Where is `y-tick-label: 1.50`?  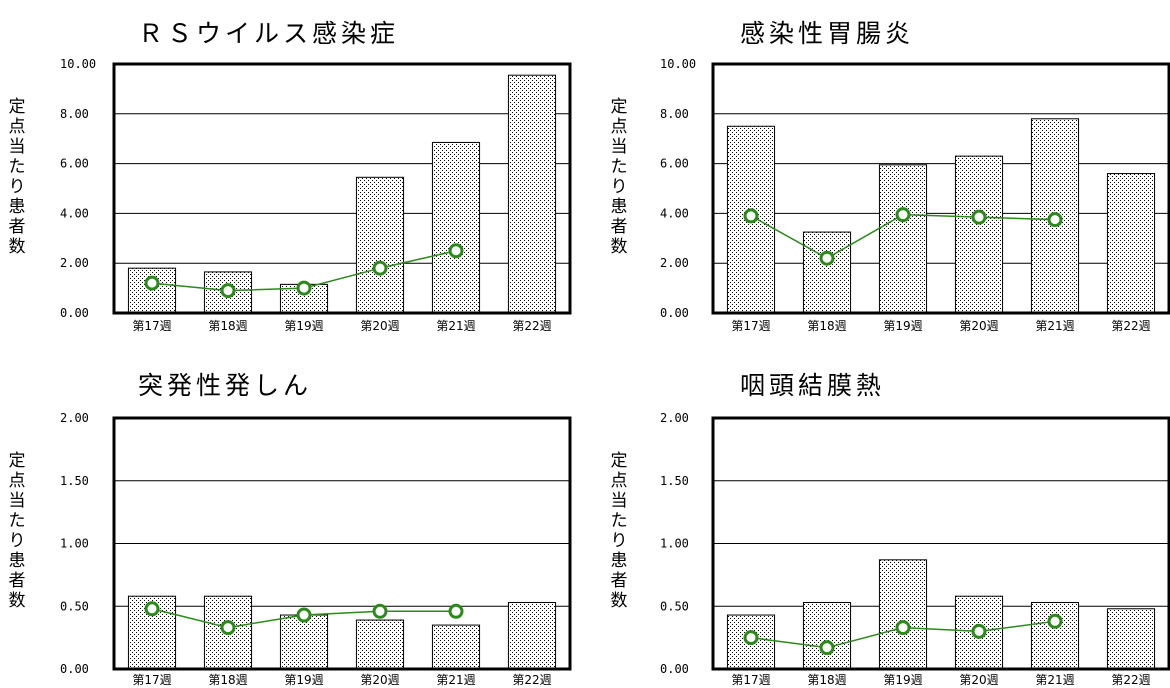 y-tick-label: 1.50 is located at coordinates (74, 481).